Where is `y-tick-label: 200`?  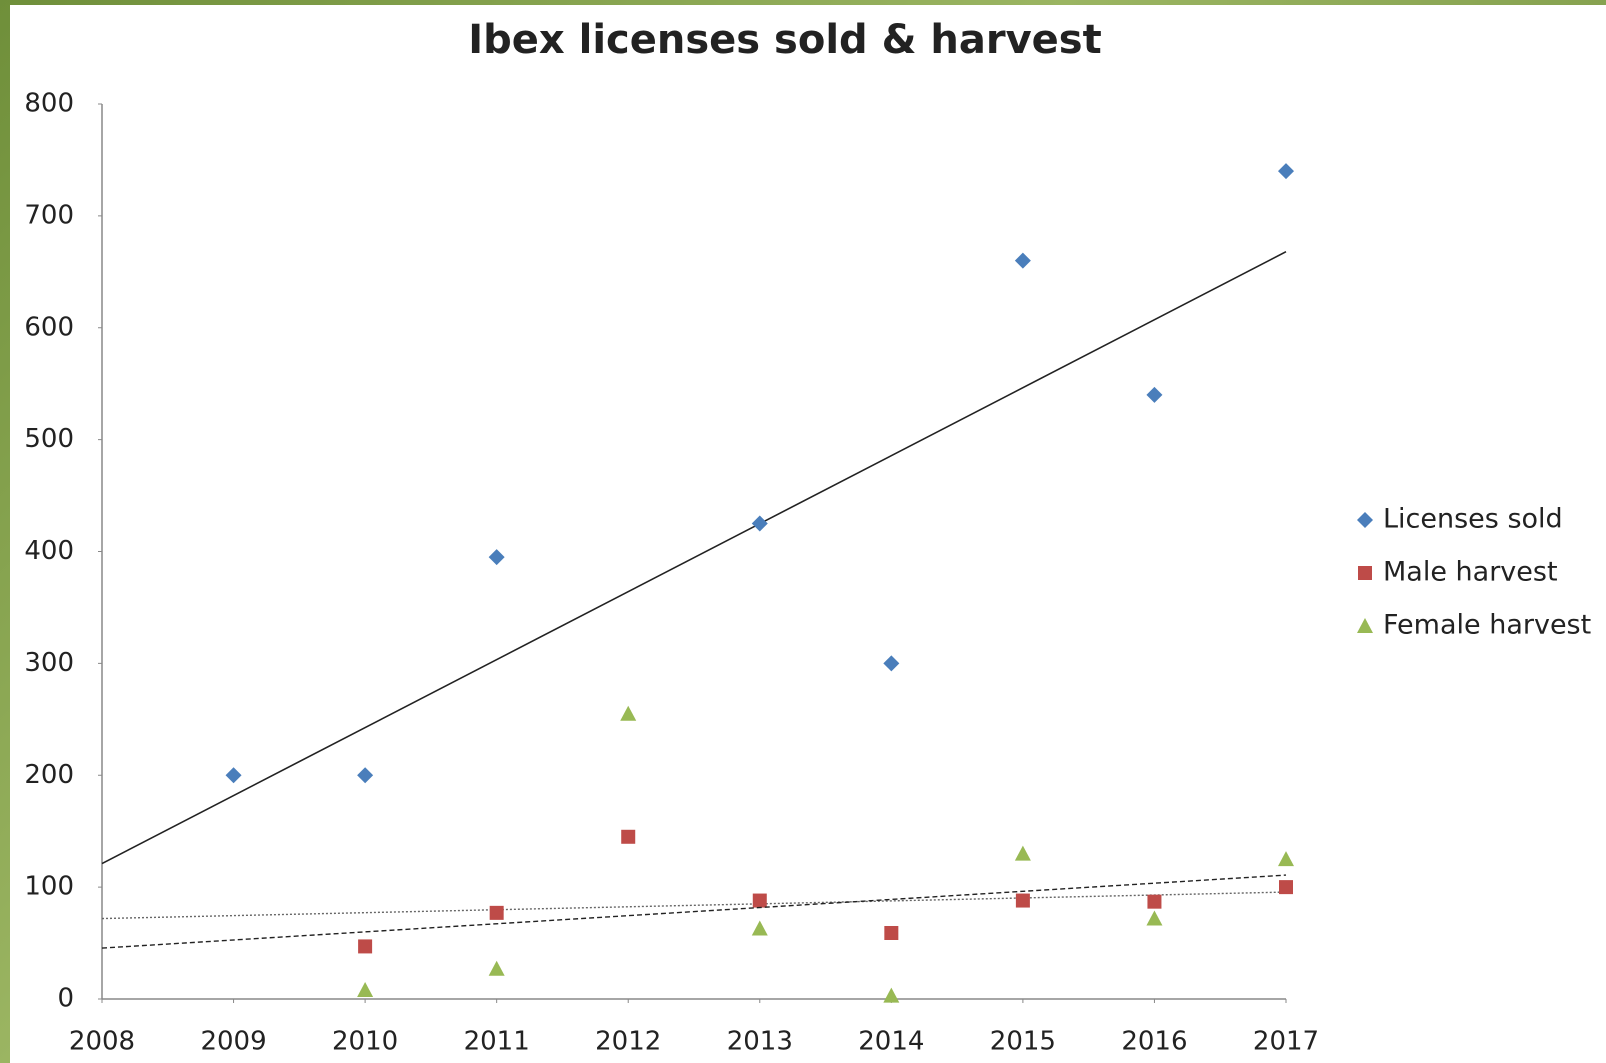
y-tick-label: 200 is located at coordinates (49, 775).